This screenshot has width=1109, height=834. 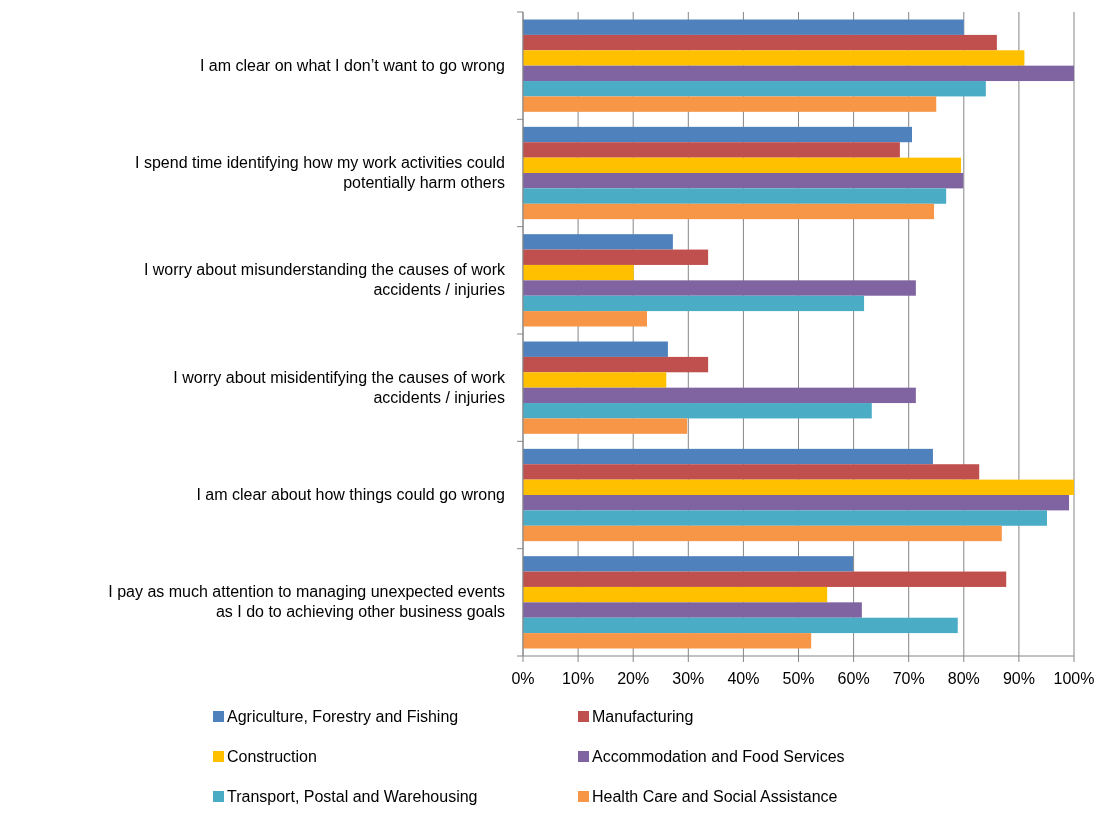 I want to click on x-tick-label: 60%, so click(x=853, y=678).